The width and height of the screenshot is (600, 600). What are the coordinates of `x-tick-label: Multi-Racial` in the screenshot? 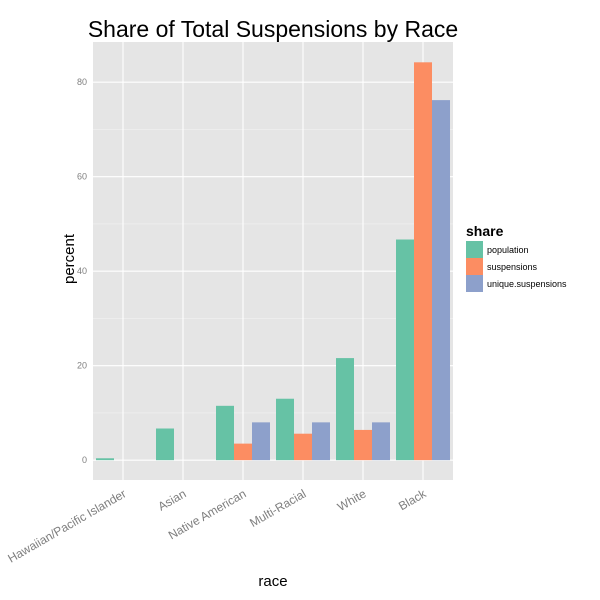 It's located at (277, 507).